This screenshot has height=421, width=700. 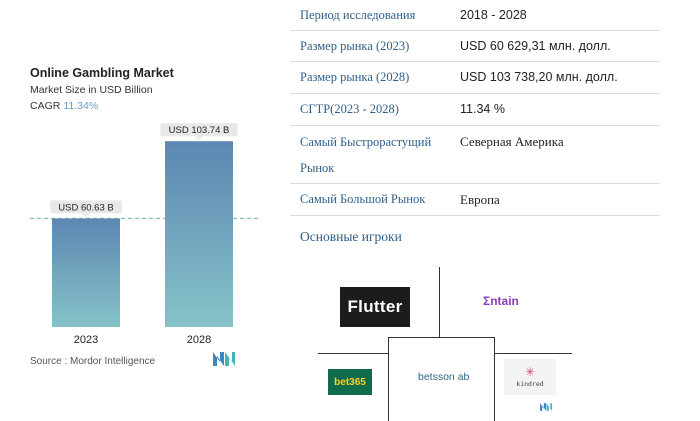 What do you see at coordinates (355, 77) in the screenshot?
I see `info-label: Размер рынка (2028)` at bounding box center [355, 77].